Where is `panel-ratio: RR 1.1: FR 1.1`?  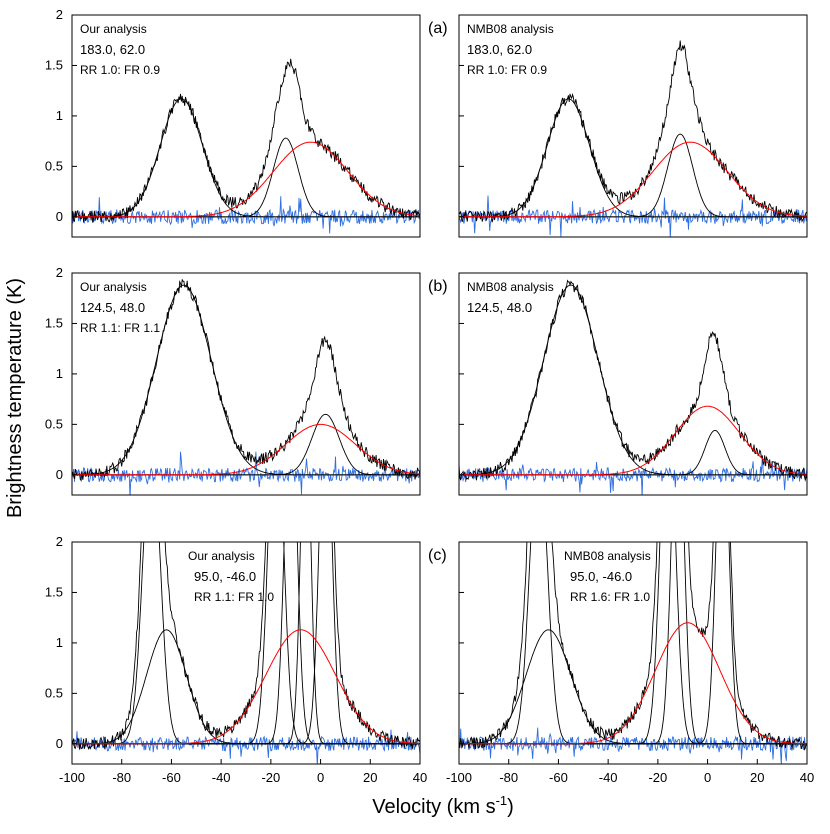 panel-ratio: RR 1.1: FR 1.1 is located at coordinates (120, 328).